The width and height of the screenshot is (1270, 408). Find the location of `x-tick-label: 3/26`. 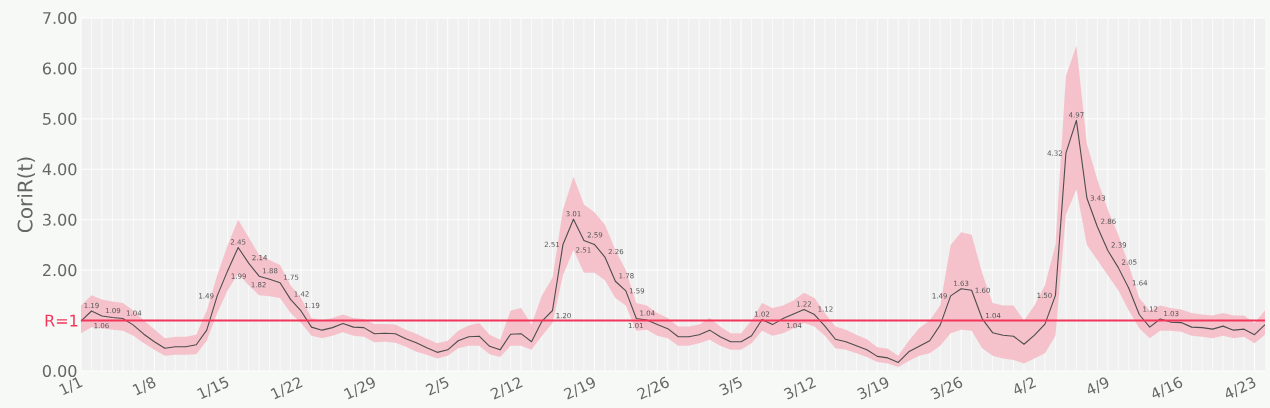

x-tick-label: 3/26 is located at coordinates (946, 388).